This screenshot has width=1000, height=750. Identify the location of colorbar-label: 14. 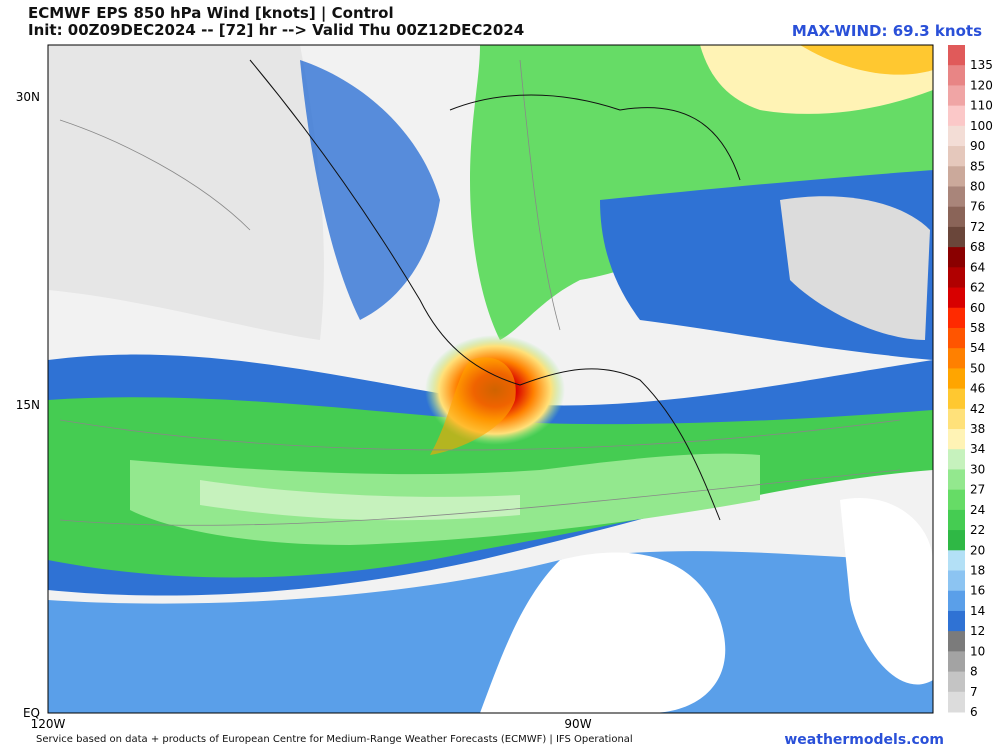
(977, 611).